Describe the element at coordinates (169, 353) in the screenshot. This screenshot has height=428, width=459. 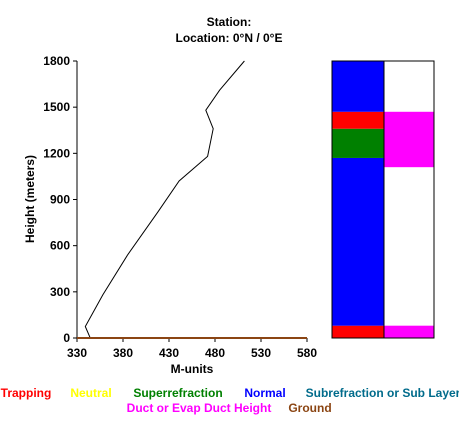
I see `x-tick-label: 430` at that location.